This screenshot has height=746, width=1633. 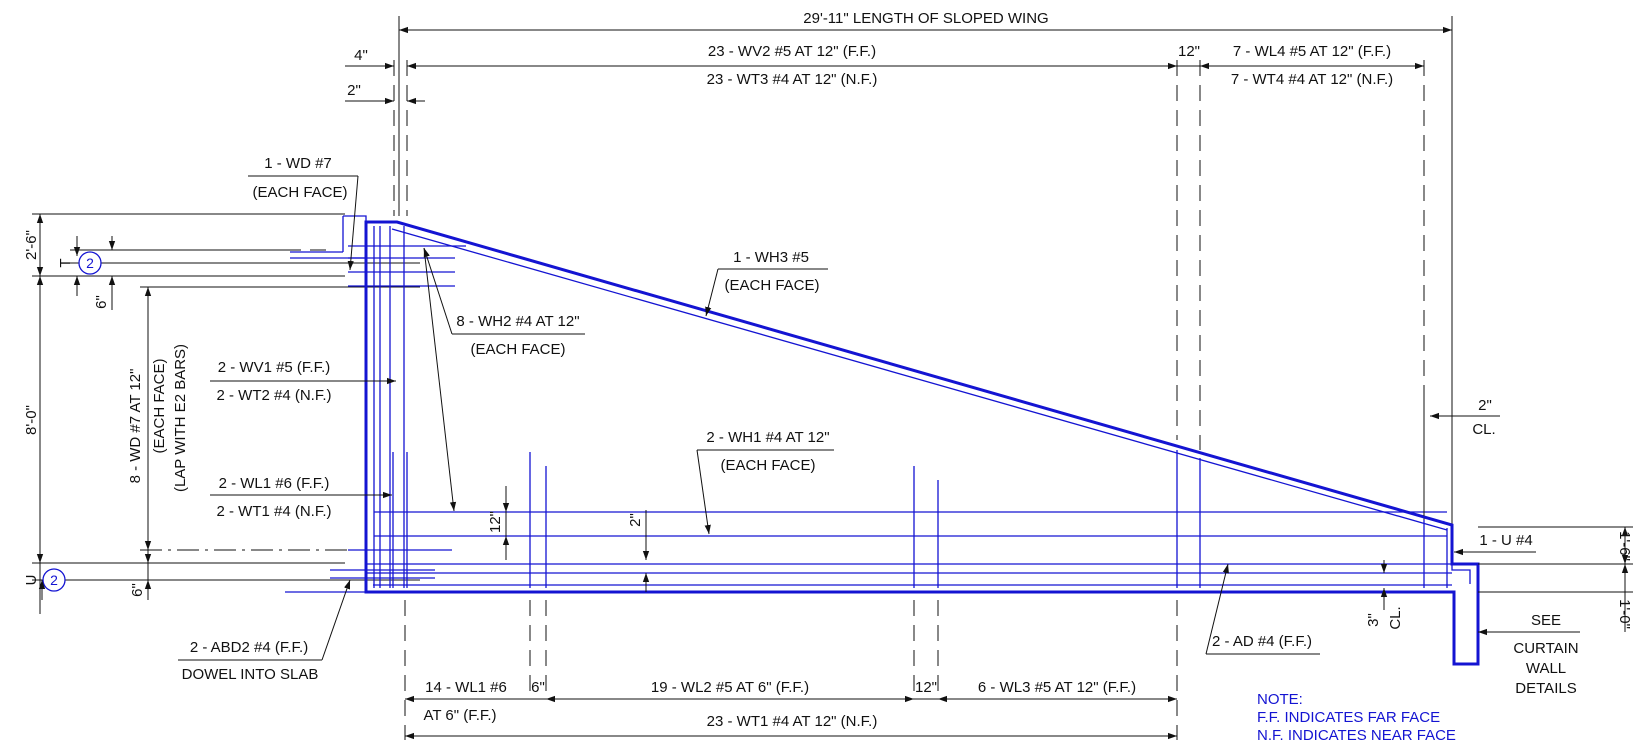 I want to click on dim-2in-mid: 2", so click(x=635, y=520).